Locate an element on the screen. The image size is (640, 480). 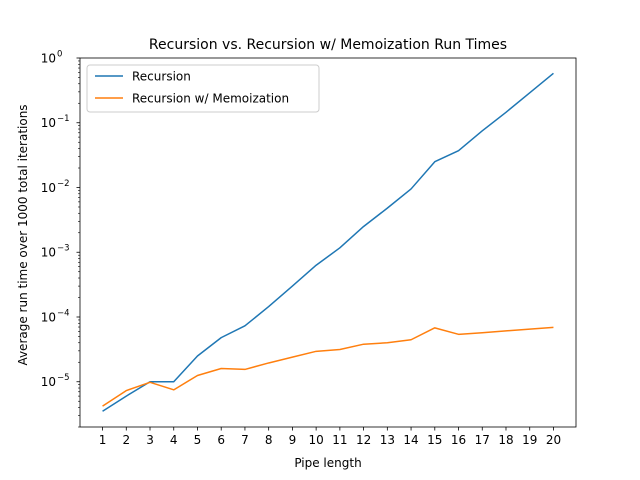
x-tick-label: 13 is located at coordinates (387, 440).